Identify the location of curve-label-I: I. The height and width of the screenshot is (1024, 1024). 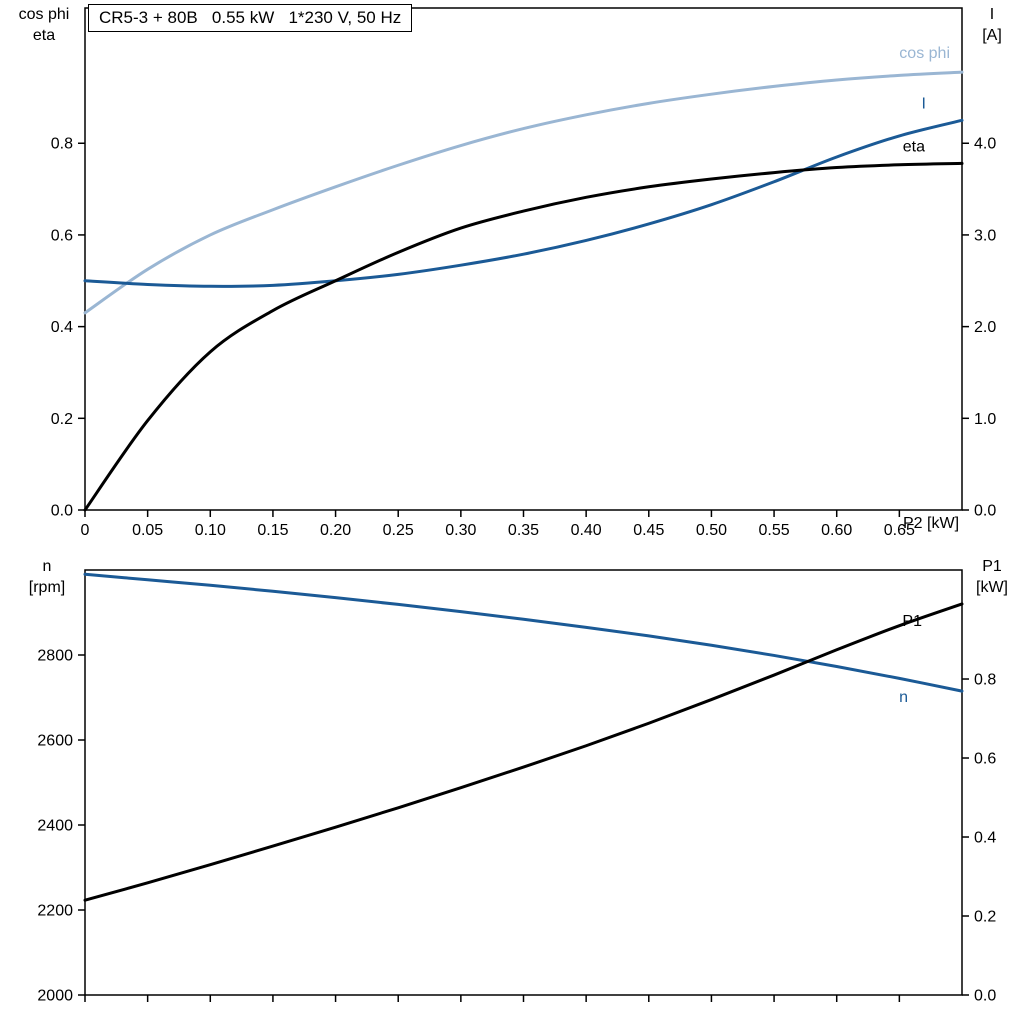
(924, 103).